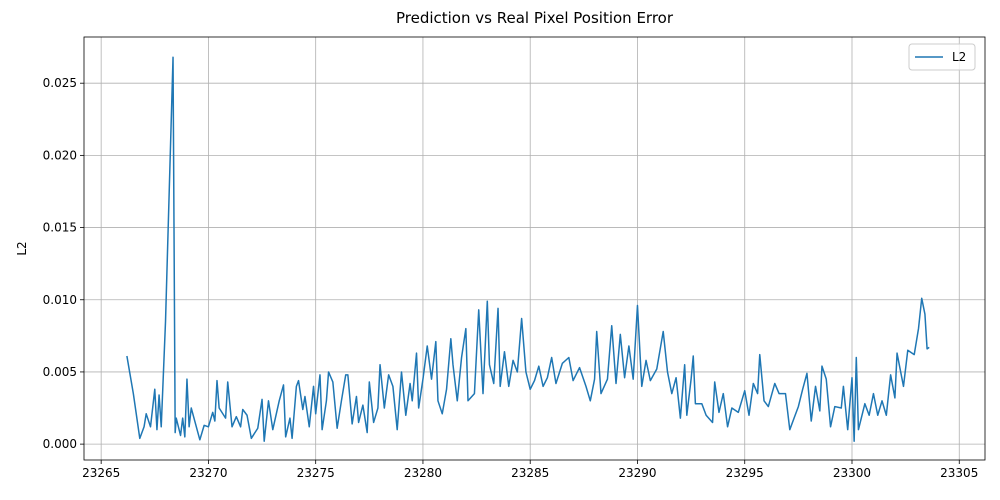 The height and width of the screenshot is (500, 1000). I want to click on y-tick-label: 0.020, so click(60, 155).